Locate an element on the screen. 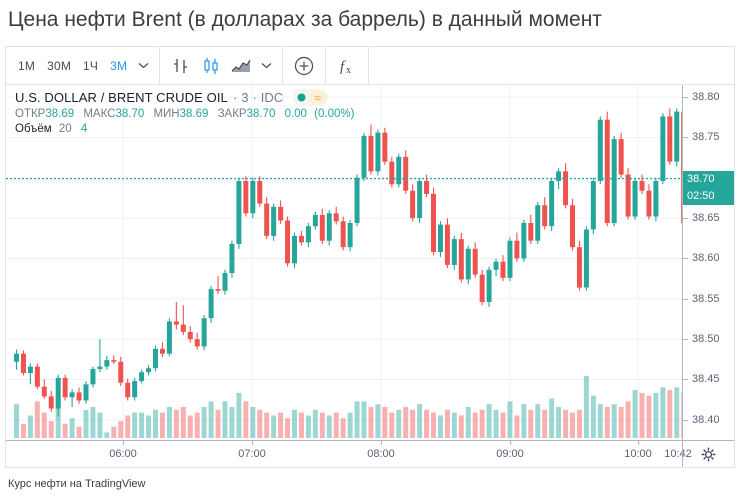 This screenshot has height=503, width=740. legend-status-badge: ≈ is located at coordinates (310, 97).